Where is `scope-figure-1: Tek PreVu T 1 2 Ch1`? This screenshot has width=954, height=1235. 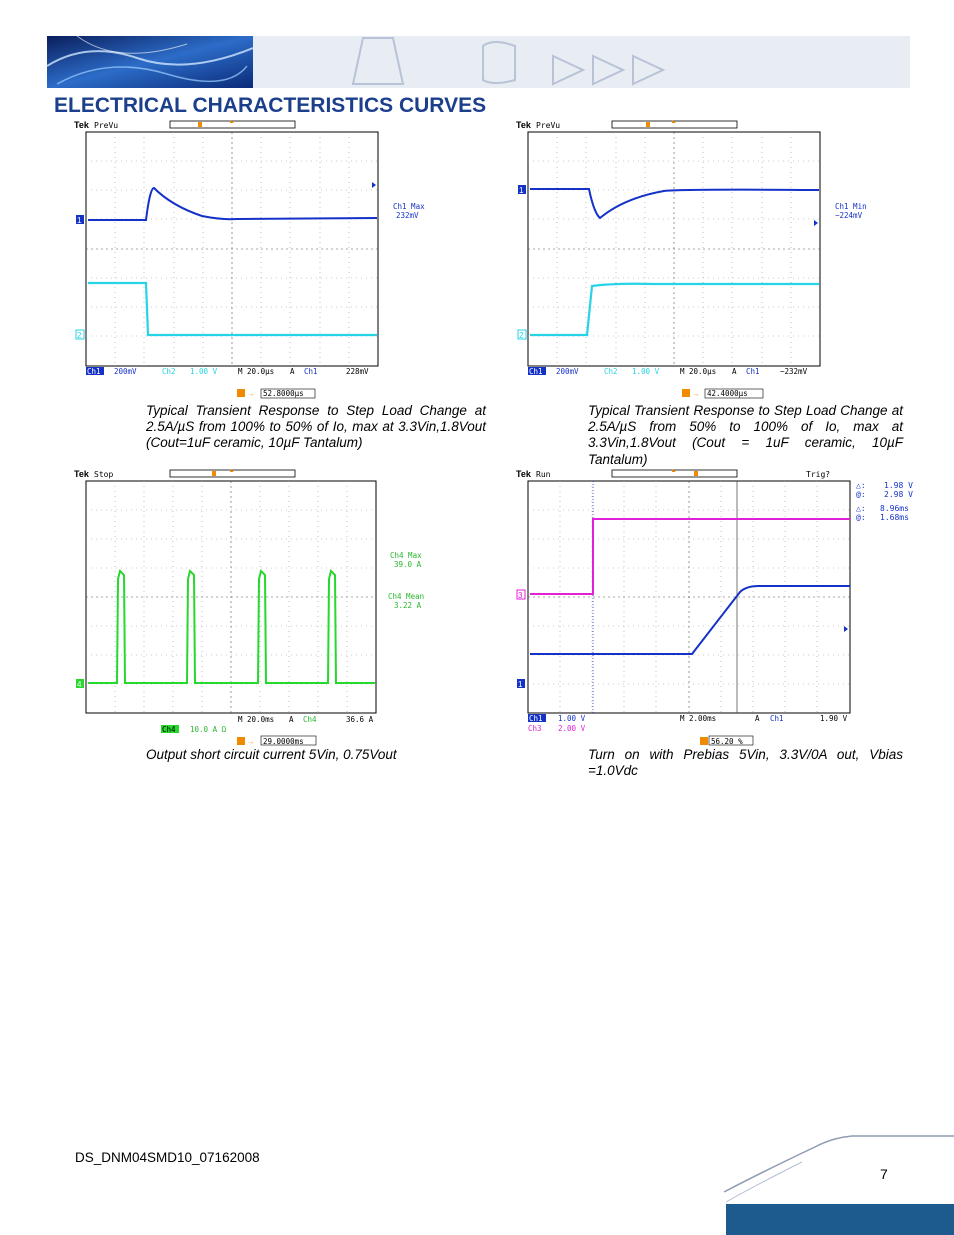 scope-figure-1: Tek PreVu T 1 2 Ch1 is located at coordinates (262, 259).